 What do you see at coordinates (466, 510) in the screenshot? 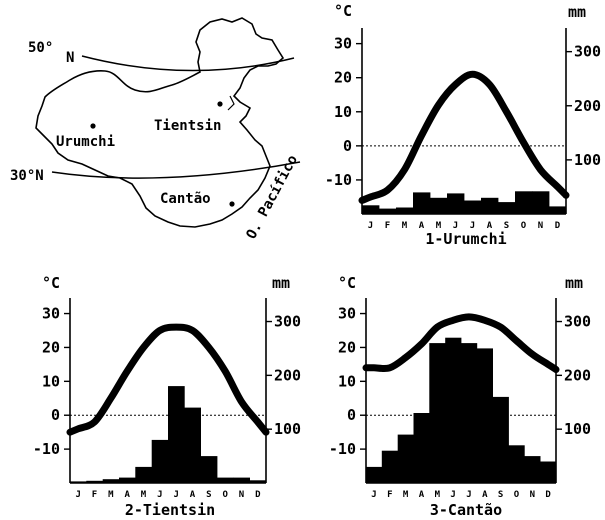
I see `chart-title: 3-Cantão` at bounding box center [466, 510].